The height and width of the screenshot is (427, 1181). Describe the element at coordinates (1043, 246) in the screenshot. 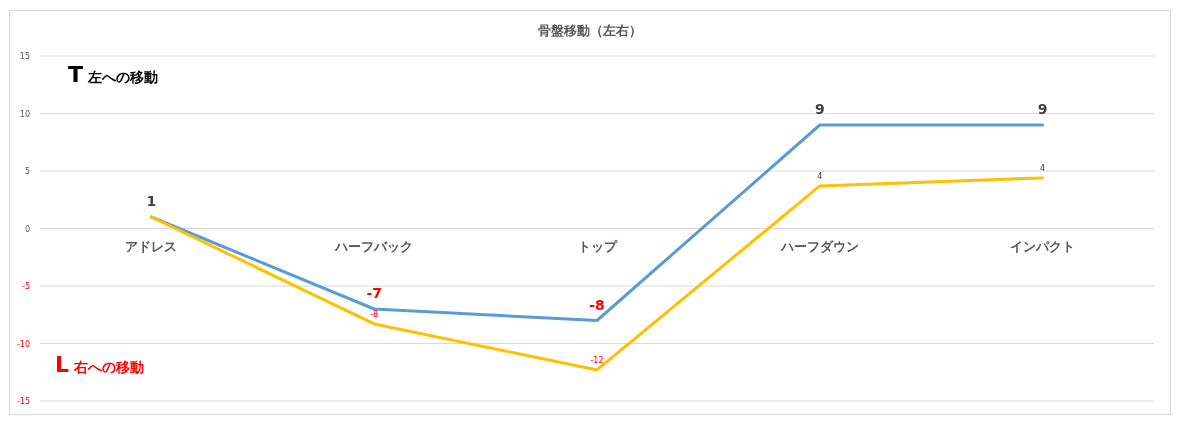

I see `x-tick-label: インパクト` at that location.